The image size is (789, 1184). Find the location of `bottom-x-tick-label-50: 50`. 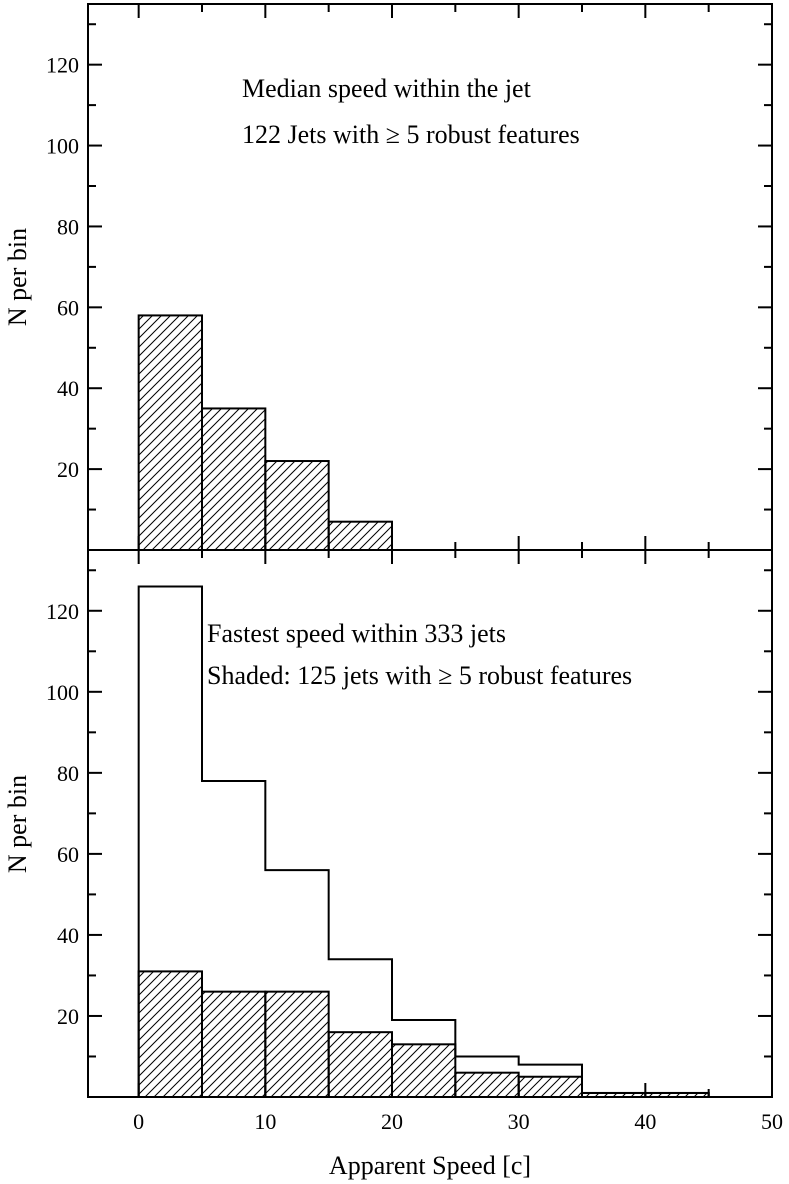

bottom-x-tick-label-50: 50 is located at coordinates (772, 1121).